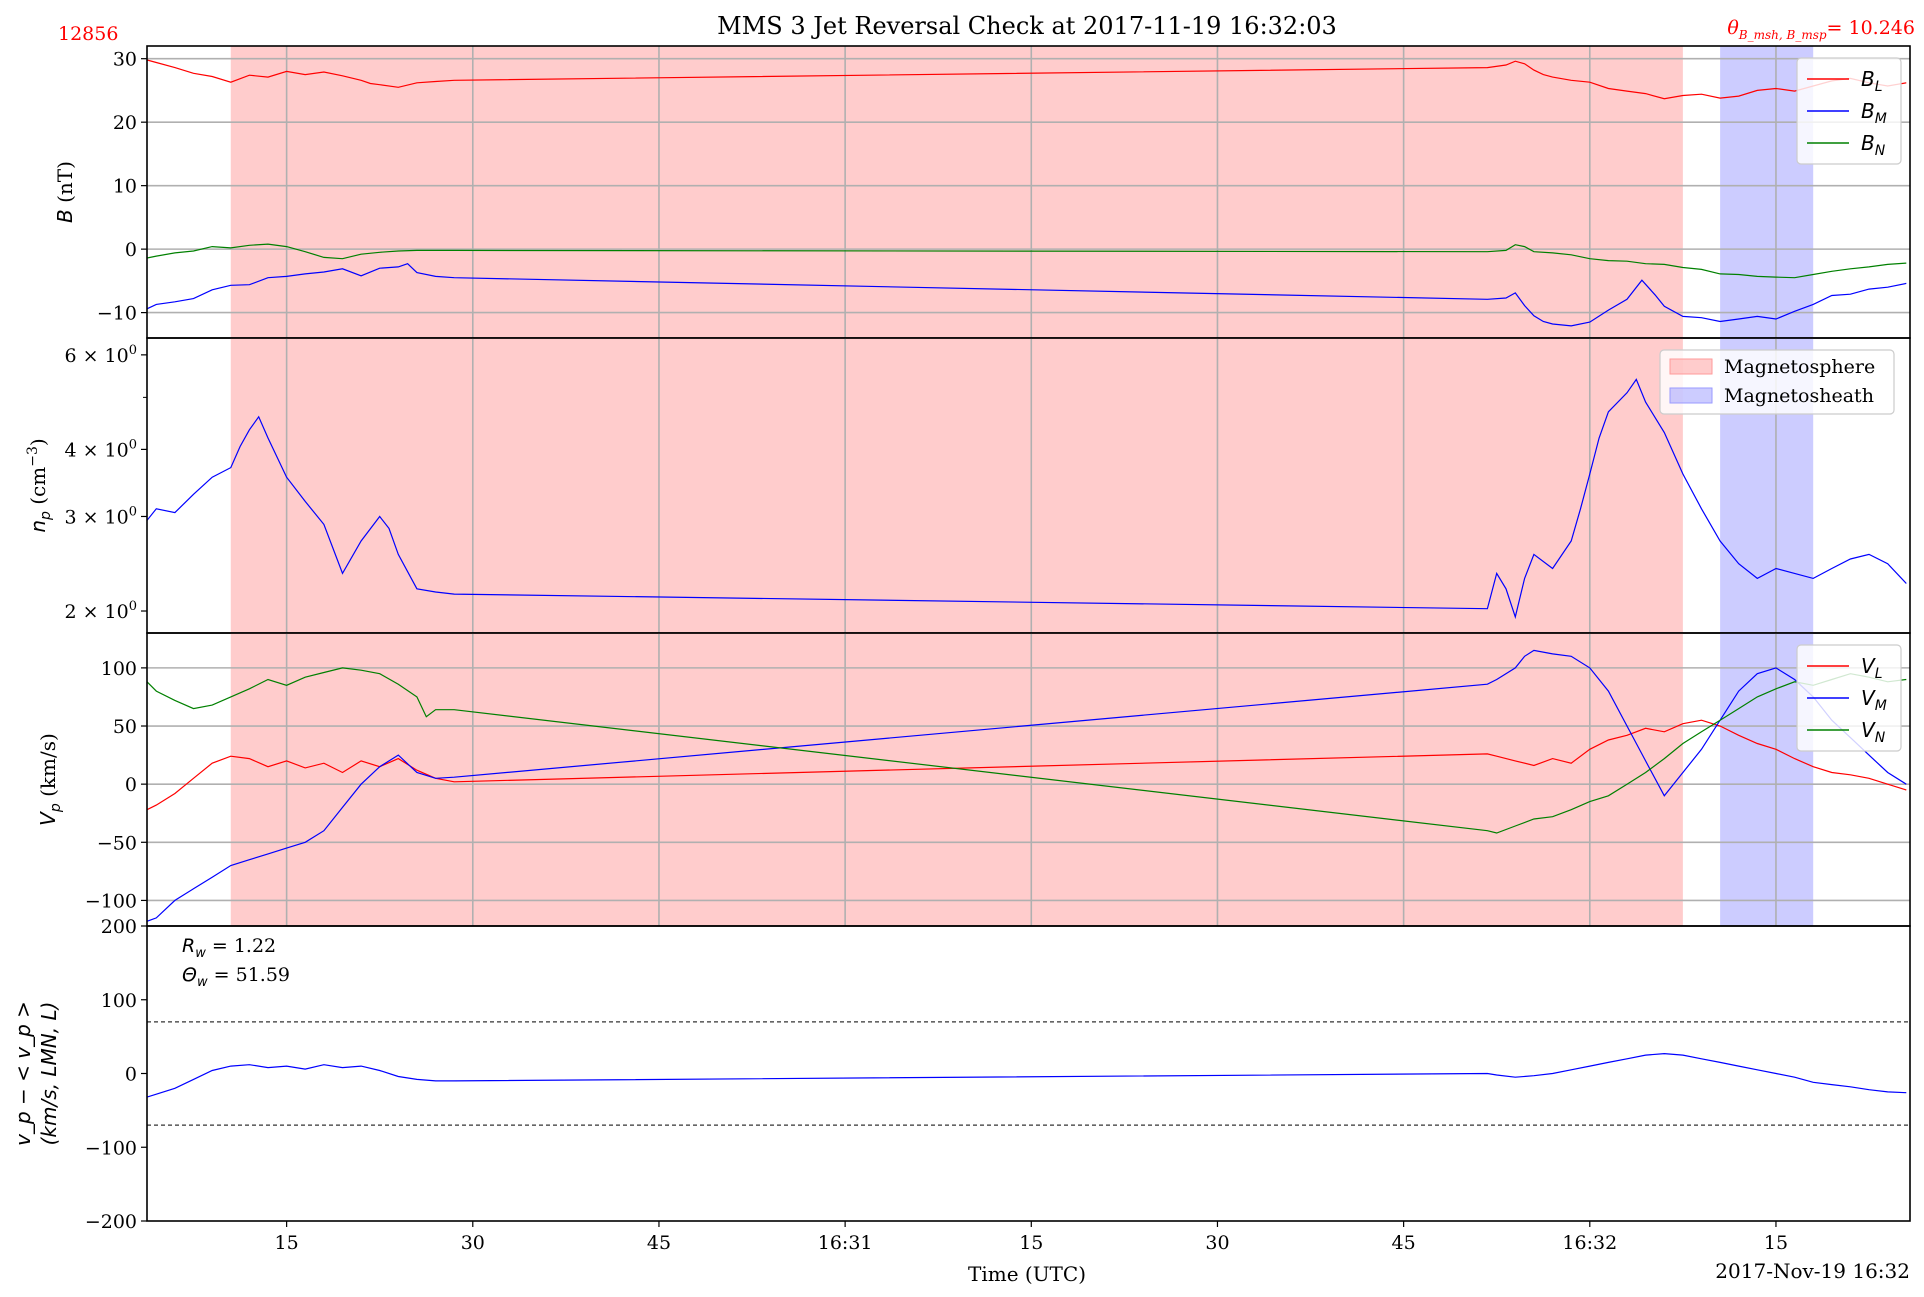 The width and height of the screenshot is (1924, 1297). Describe the element at coordinates (111, 1222) in the screenshot. I see `y-tick-label: −200` at that location.